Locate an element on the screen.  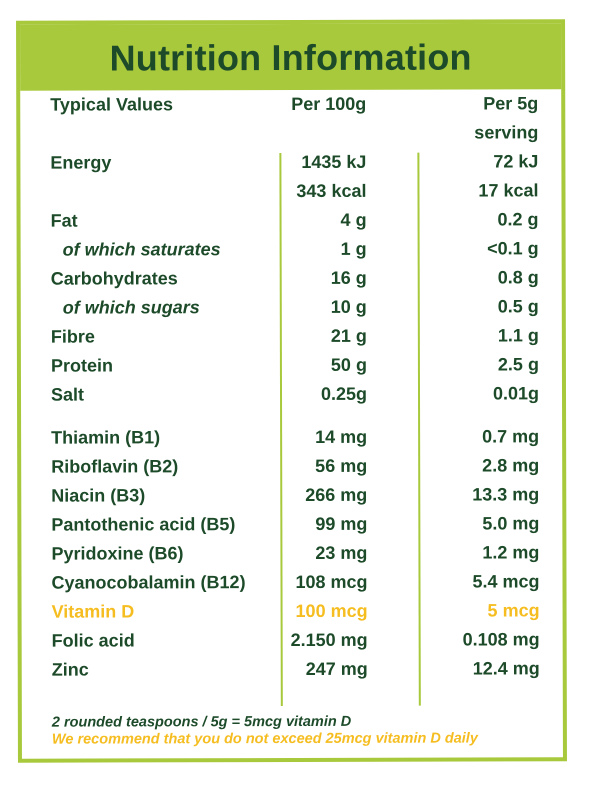
table-row: Fat 4 g 0.2 g is located at coordinates (296, 220).